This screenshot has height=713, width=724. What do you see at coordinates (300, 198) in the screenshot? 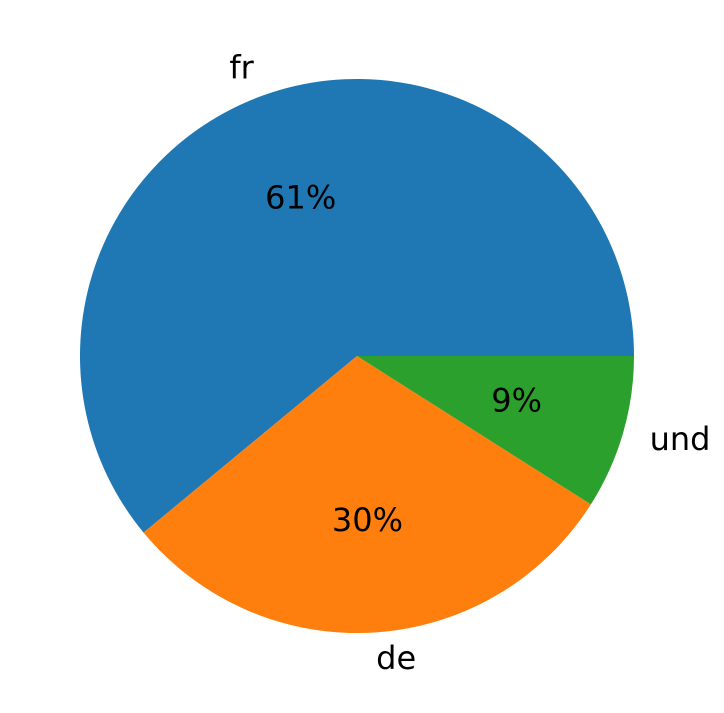
I see `percent-label: 61%` at bounding box center [300, 198].